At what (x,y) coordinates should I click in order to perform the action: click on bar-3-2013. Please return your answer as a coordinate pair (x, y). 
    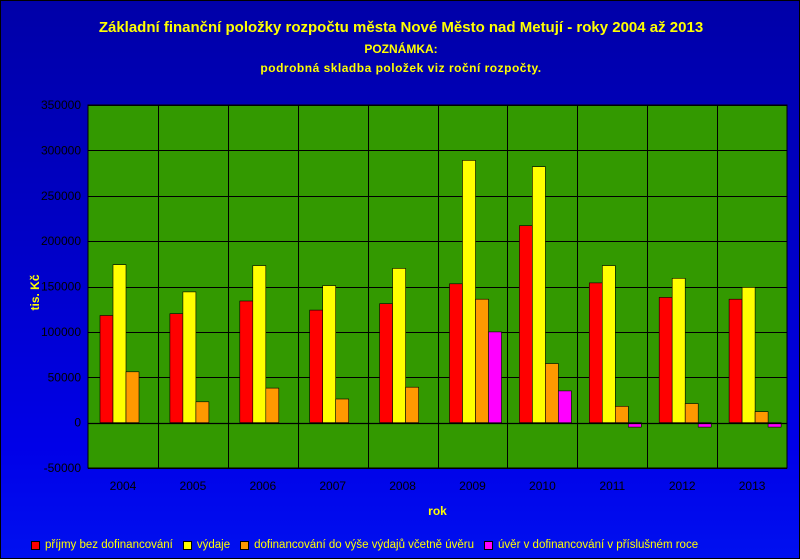
    Looking at the image, I should click on (761, 417).